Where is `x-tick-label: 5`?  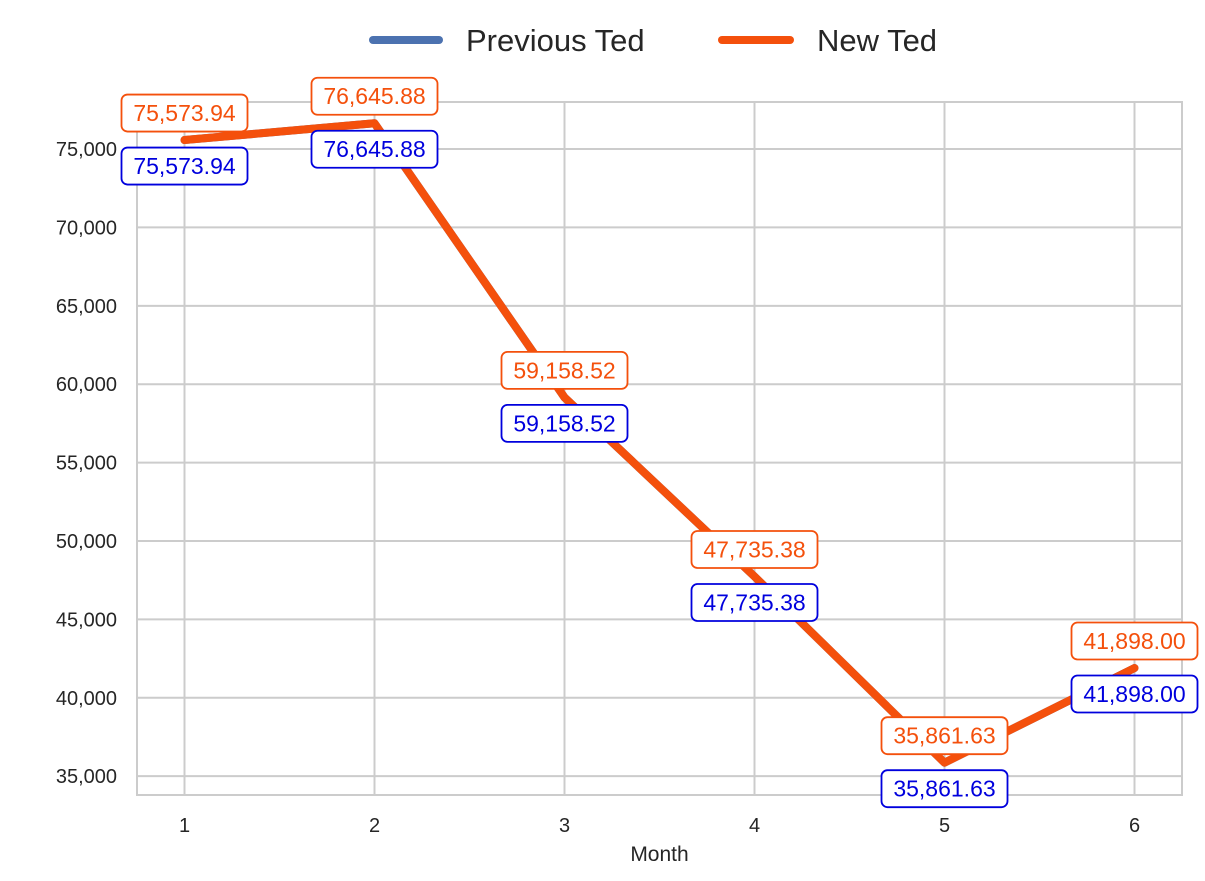 x-tick-label: 5 is located at coordinates (944, 826).